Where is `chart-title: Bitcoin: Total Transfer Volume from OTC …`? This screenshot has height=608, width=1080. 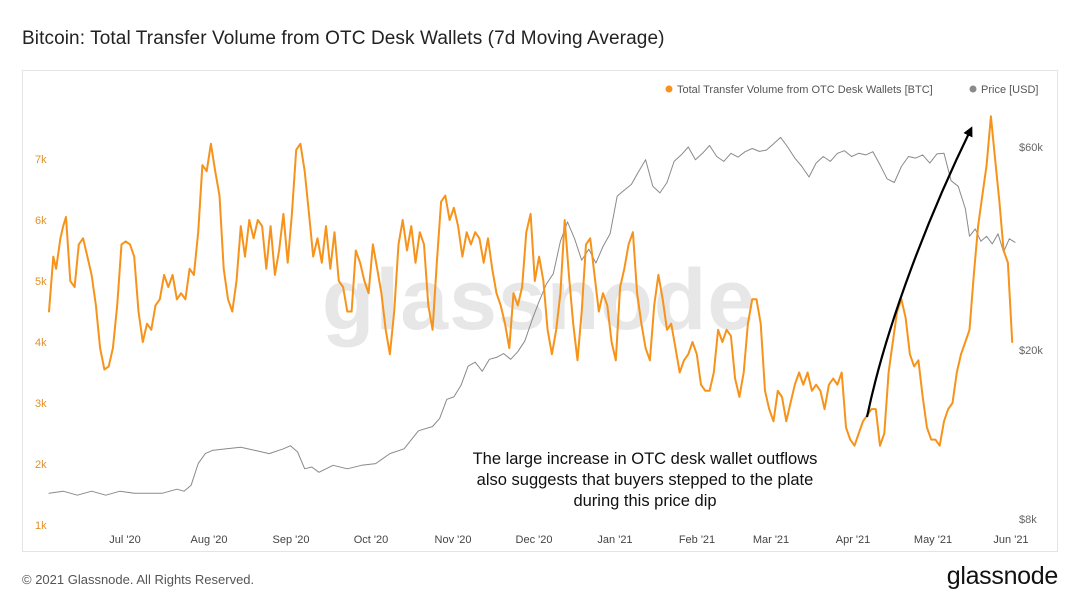 chart-title: Bitcoin: Total Transfer Volume from OTC … is located at coordinates (343, 38).